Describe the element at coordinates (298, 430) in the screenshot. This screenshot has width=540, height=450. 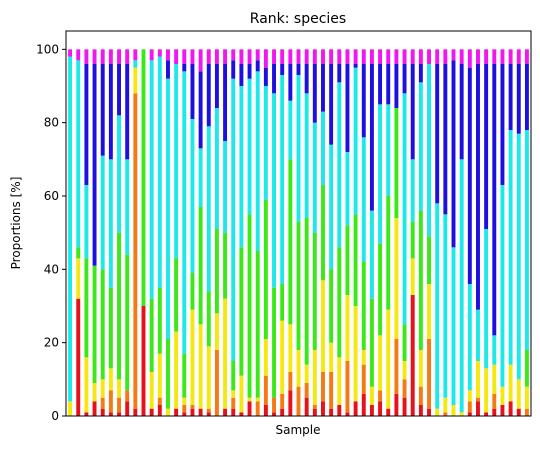
I see `x-axis-title: Sample` at that location.